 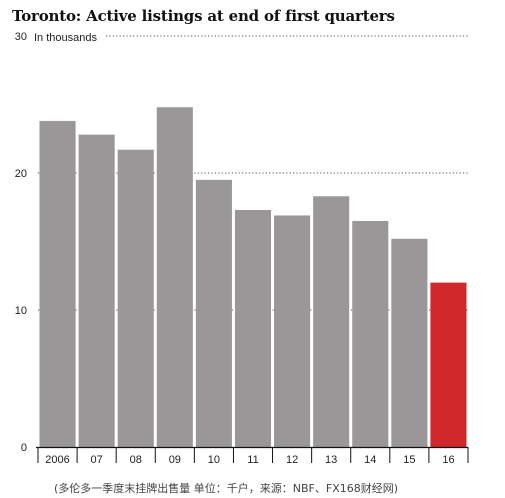 What do you see at coordinates (136, 460) in the screenshot?
I see `x-tick-label-08: 08` at bounding box center [136, 460].